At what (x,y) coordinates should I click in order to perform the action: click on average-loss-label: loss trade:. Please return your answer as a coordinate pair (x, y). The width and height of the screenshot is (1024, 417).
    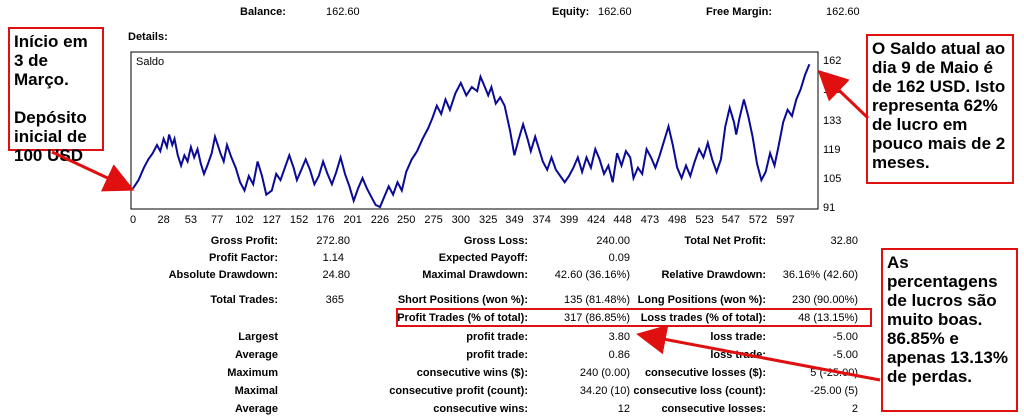
    Looking at the image, I should click on (738, 355).